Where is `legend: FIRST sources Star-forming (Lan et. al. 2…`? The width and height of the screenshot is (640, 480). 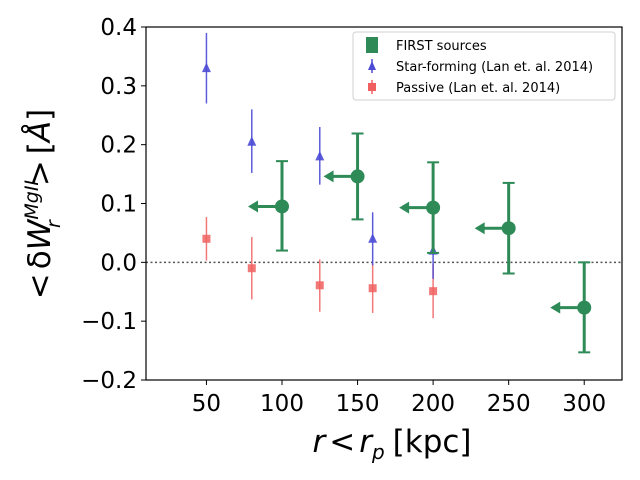
legend: FIRST sources Star-forming (Lan et. al. 2… is located at coordinates (484, 66).